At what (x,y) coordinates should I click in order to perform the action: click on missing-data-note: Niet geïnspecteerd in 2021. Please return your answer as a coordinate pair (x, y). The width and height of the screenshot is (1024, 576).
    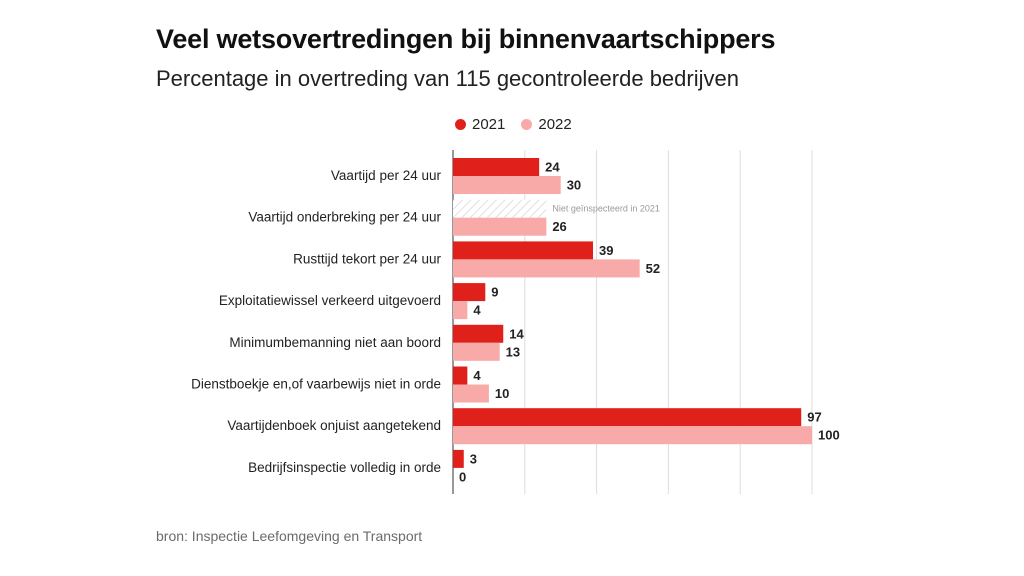
    Looking at the image, I should click on (606, 209).